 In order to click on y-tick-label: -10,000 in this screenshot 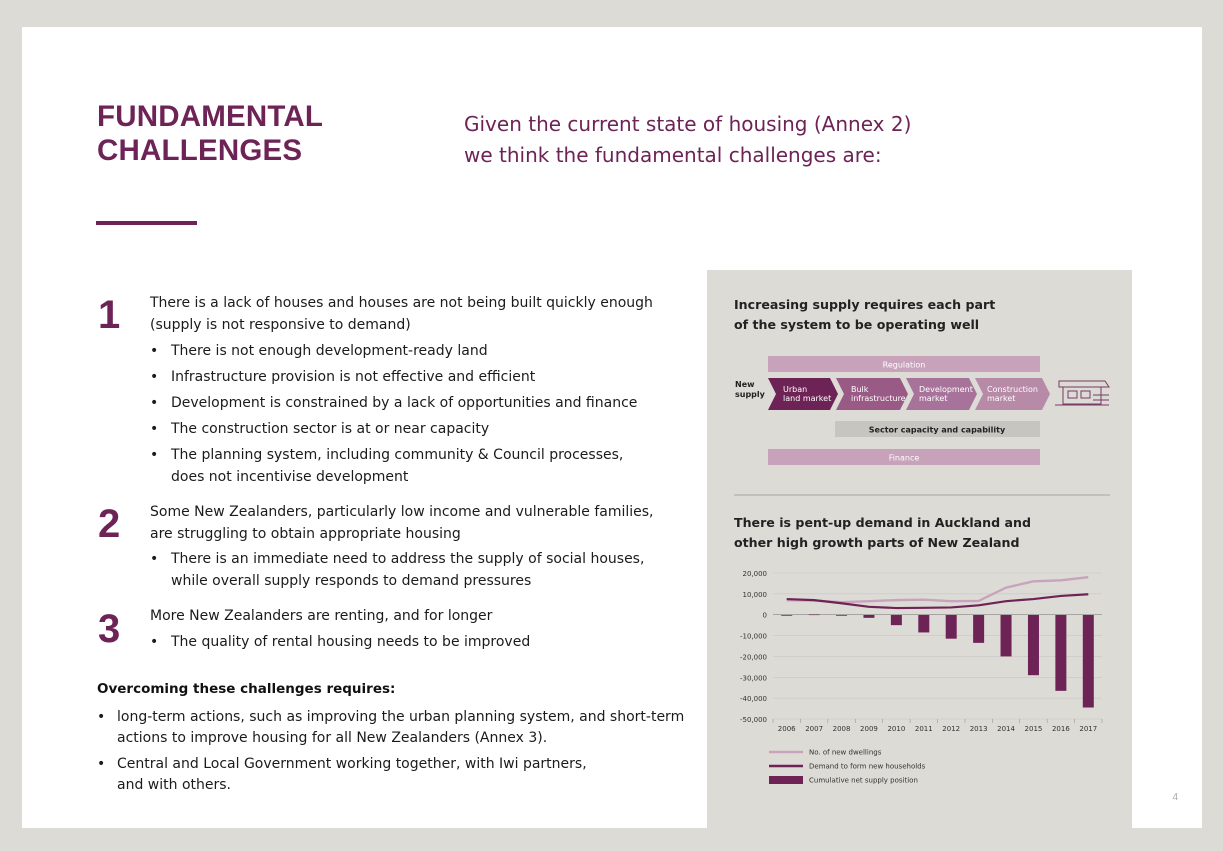, I will do `click(753, 637)`.